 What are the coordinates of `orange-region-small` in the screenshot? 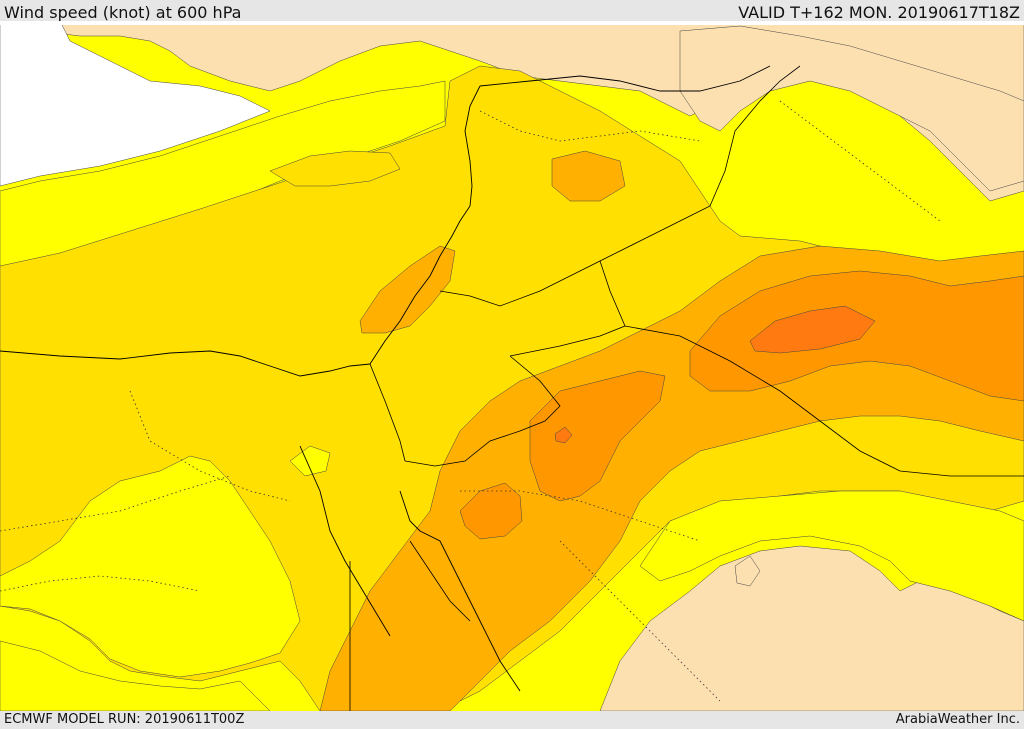 It's located at (491, 511).